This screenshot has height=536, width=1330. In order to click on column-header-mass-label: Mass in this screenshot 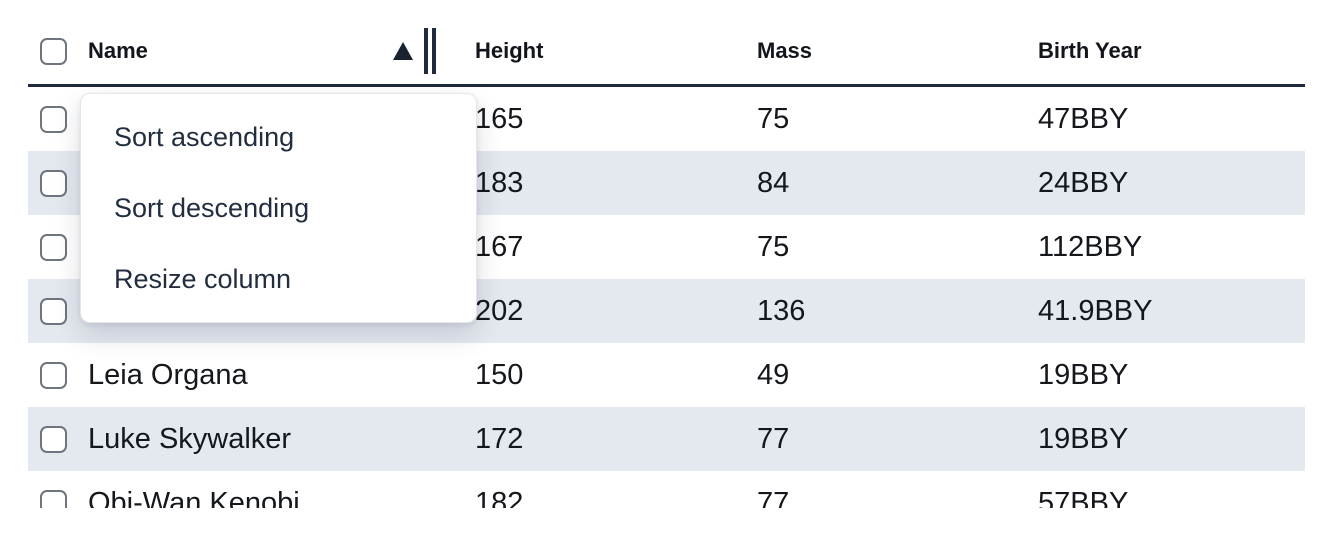, I will do `click(785, 50)`.